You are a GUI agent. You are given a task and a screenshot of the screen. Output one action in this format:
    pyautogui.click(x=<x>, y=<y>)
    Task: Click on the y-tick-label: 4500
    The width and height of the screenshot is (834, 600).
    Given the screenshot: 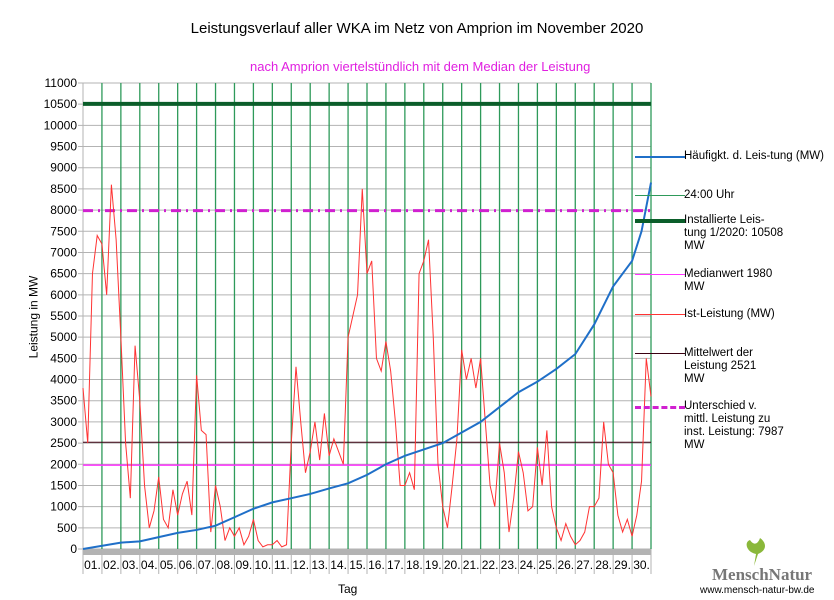 What is the action you would take?
    pyautogui.click(x=63, y=358)
    